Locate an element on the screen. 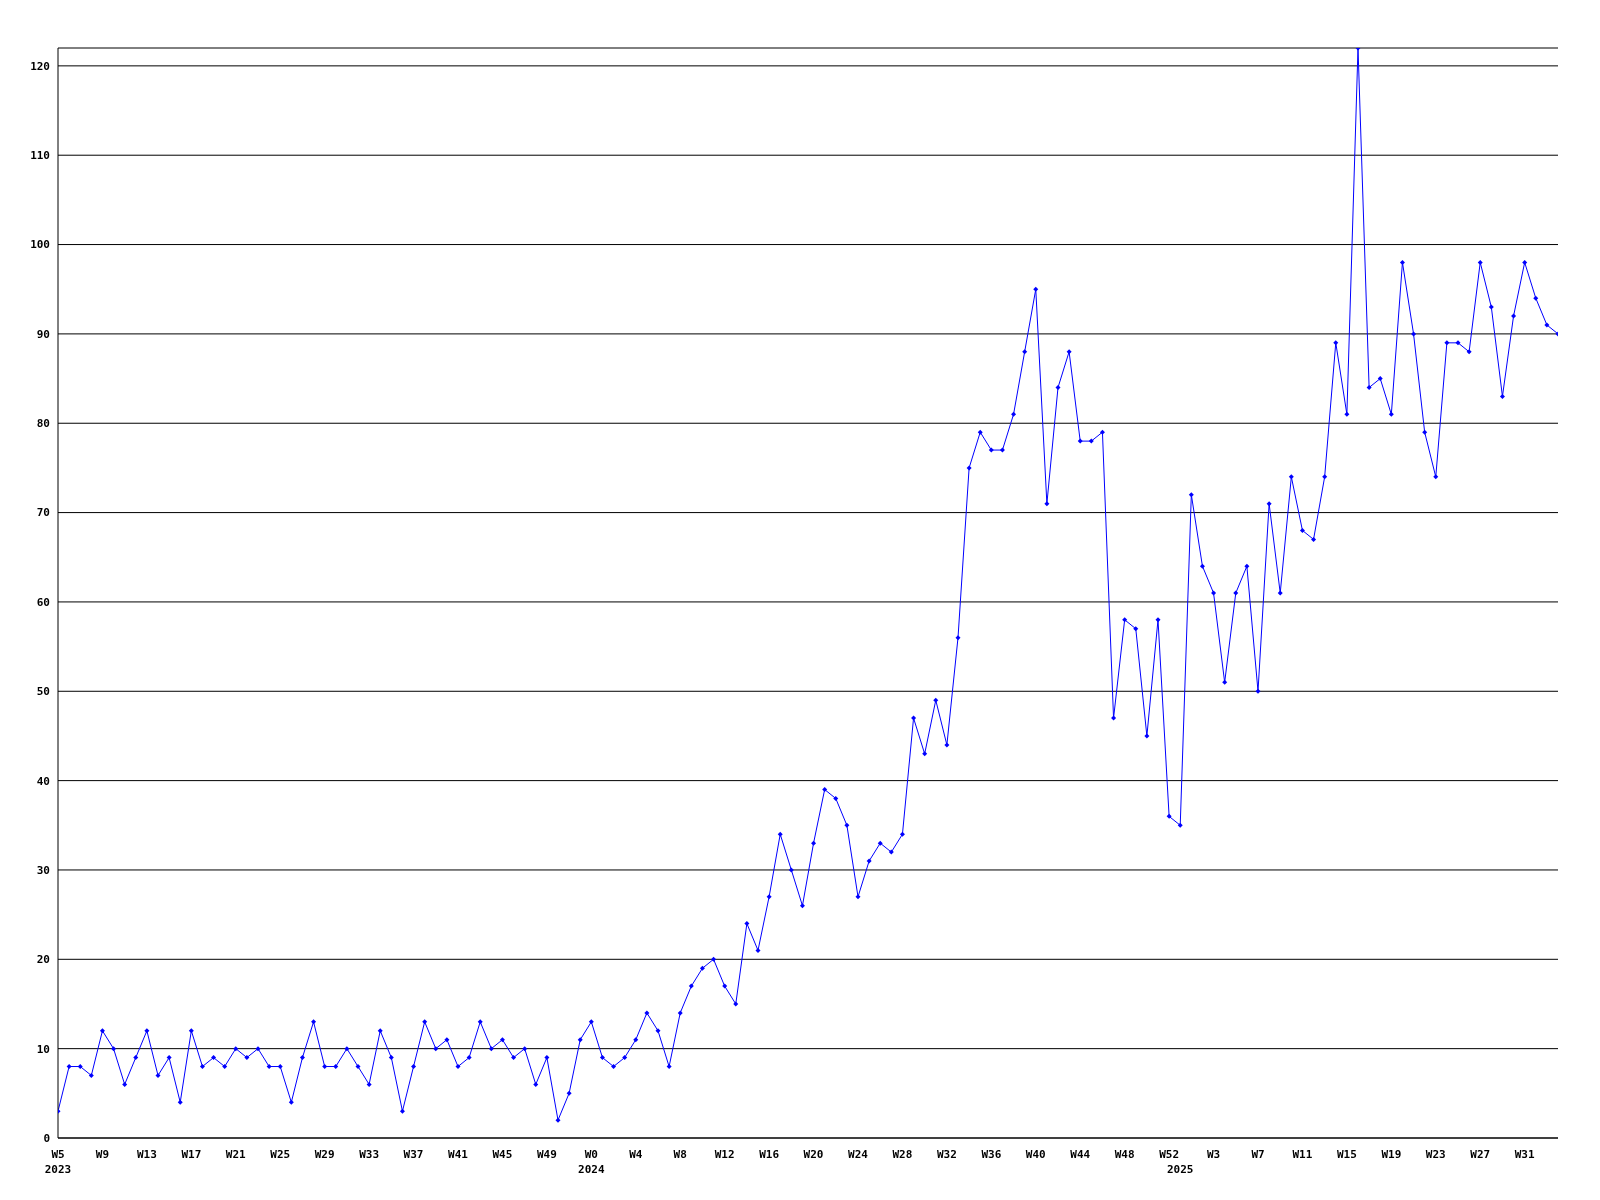  x-tick-label: W3 is located at coordinates (1213, 1154).